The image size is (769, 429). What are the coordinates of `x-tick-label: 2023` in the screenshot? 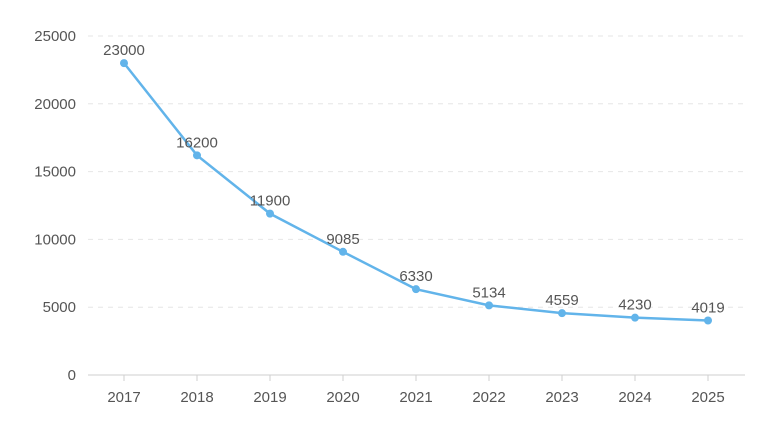 It's located at (561, 397).